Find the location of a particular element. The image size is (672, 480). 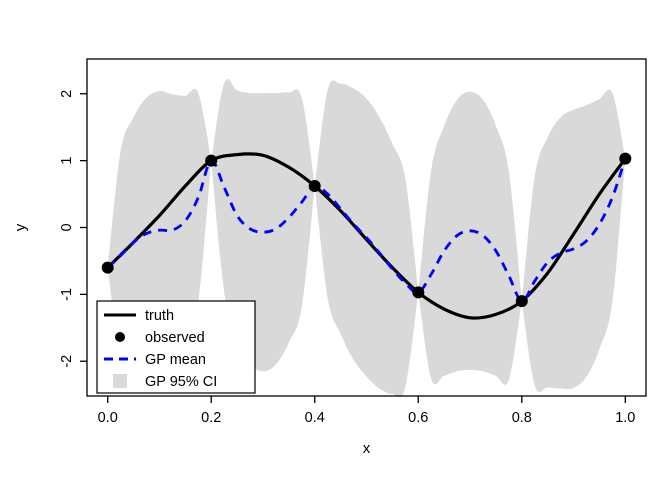

legend-label: GP 95% CI is located at coordinates (181, 382).